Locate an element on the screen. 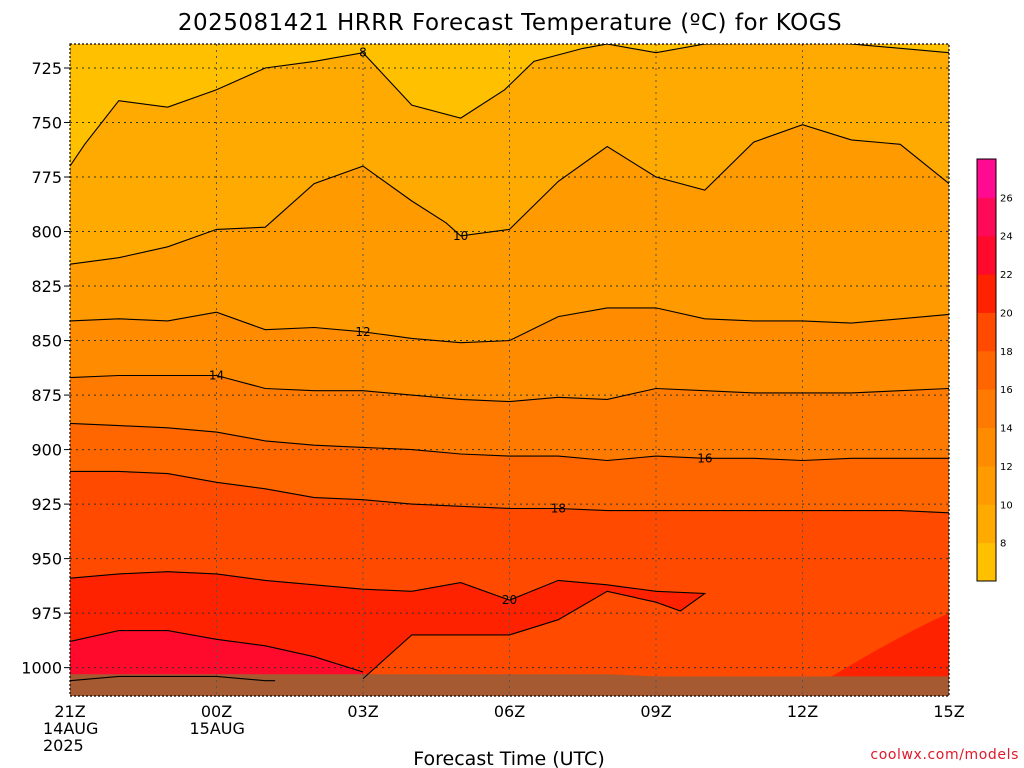 This screenshot has width=1024, height=768. y-tick-label-775: 775 is located at coordinates (46, 177).